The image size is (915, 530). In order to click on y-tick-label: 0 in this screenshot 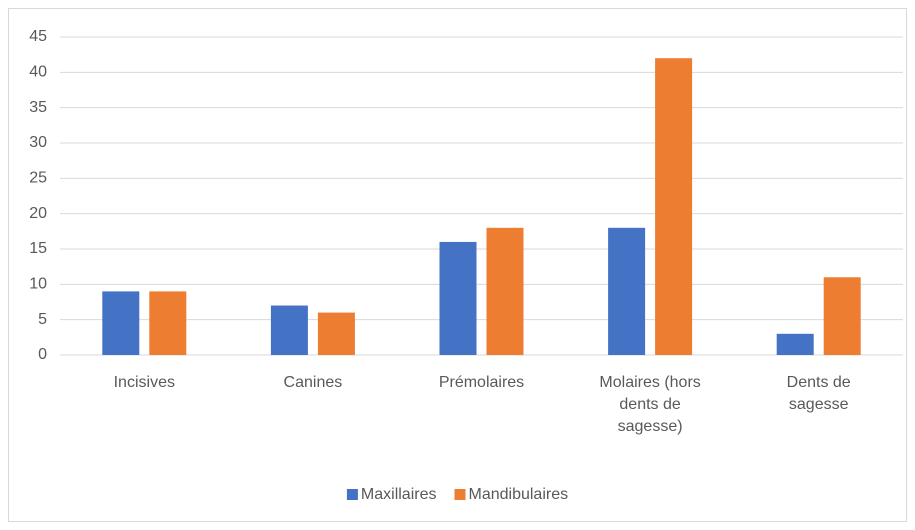, I will do `click(42, 354)`.